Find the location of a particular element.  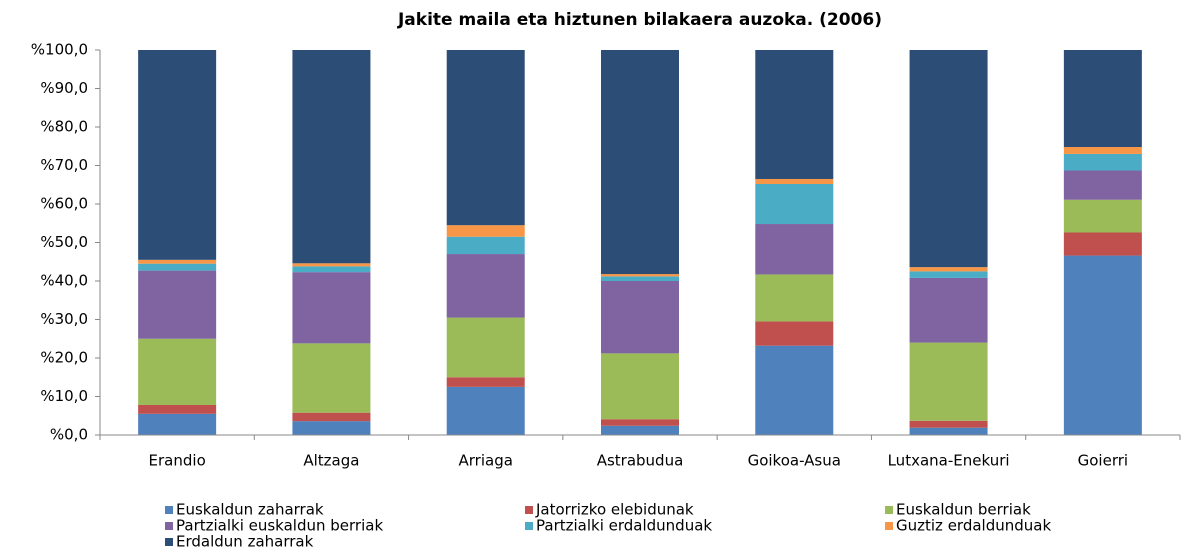

legend-label: Partzialki euskaldun berriak is located at coordinates (279, 526).